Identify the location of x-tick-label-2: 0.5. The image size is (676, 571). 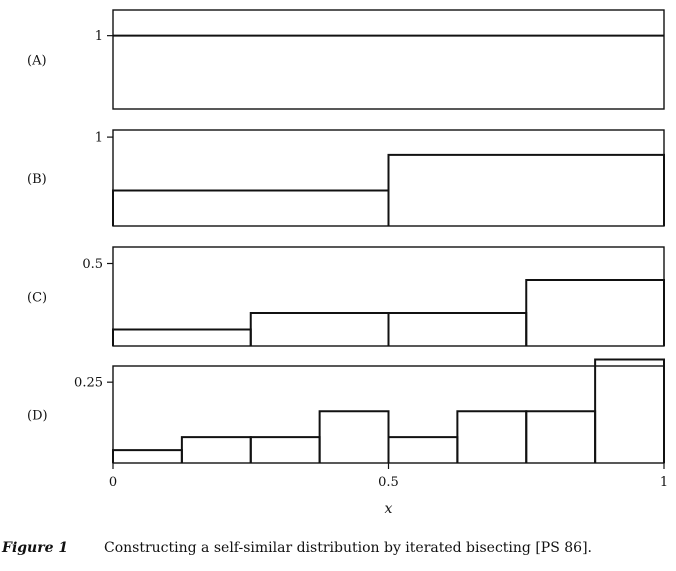
(388, 482).